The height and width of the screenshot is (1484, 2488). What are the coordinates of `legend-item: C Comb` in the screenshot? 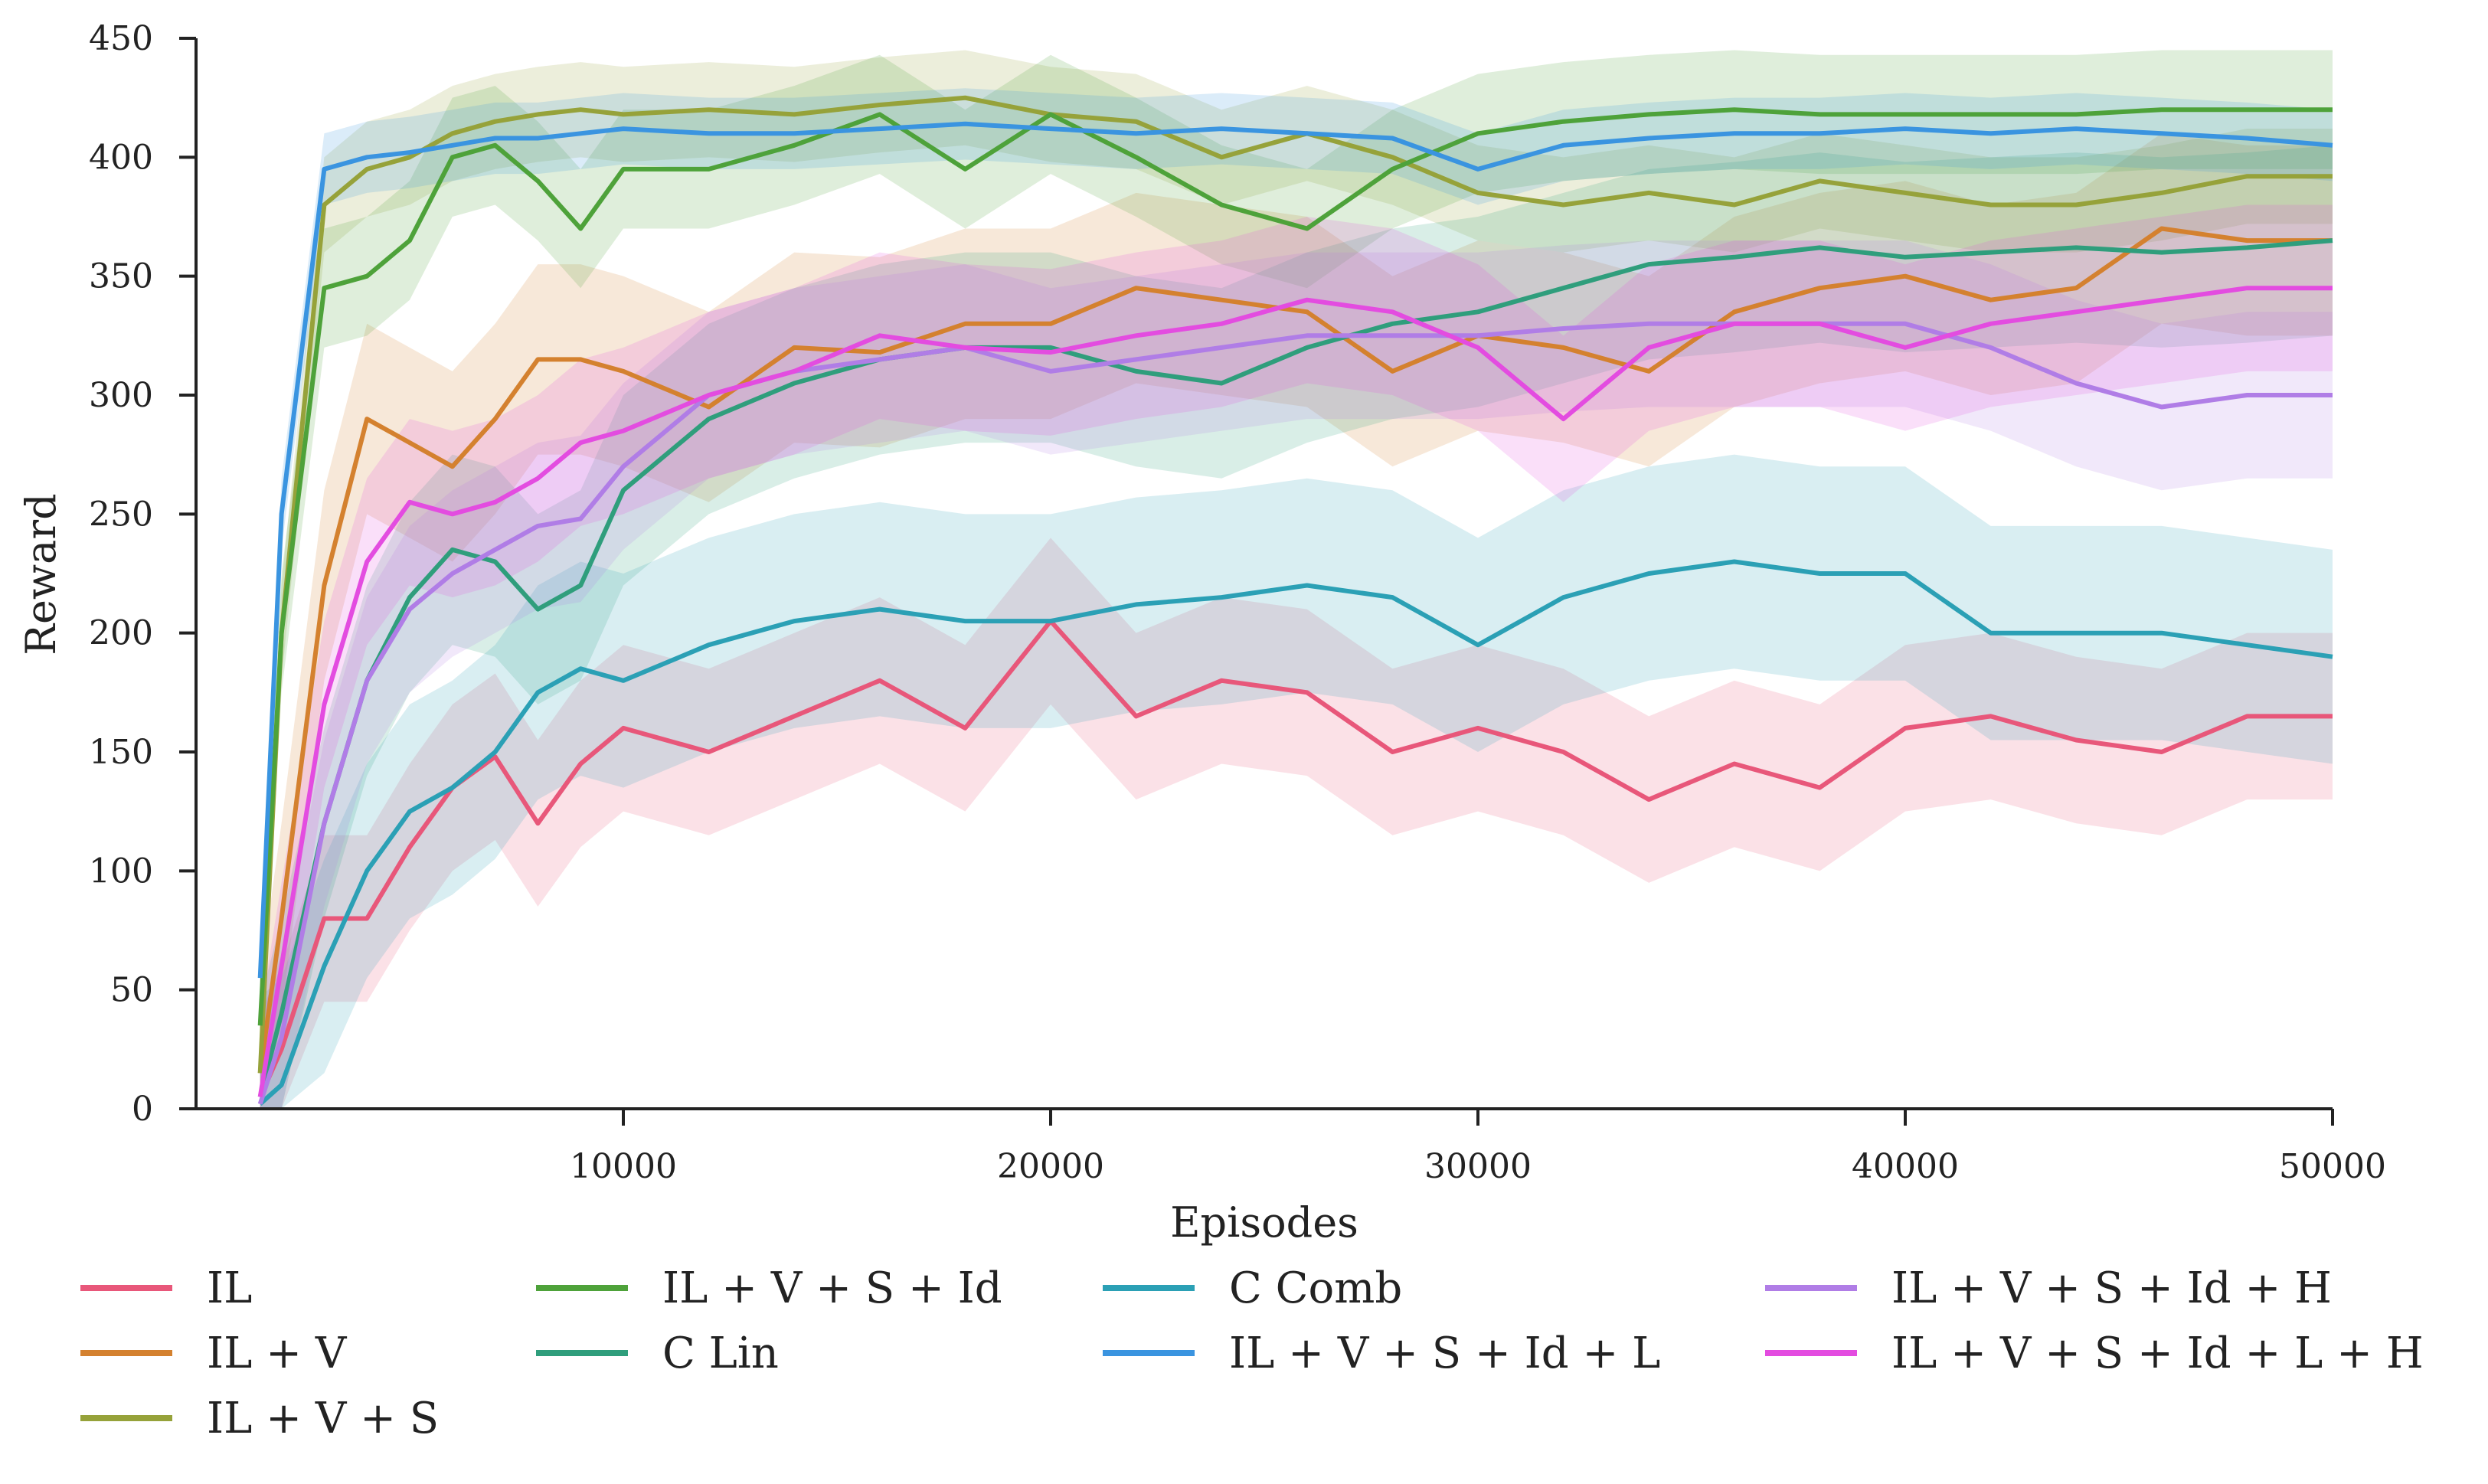 It's located at (1252, 1288).